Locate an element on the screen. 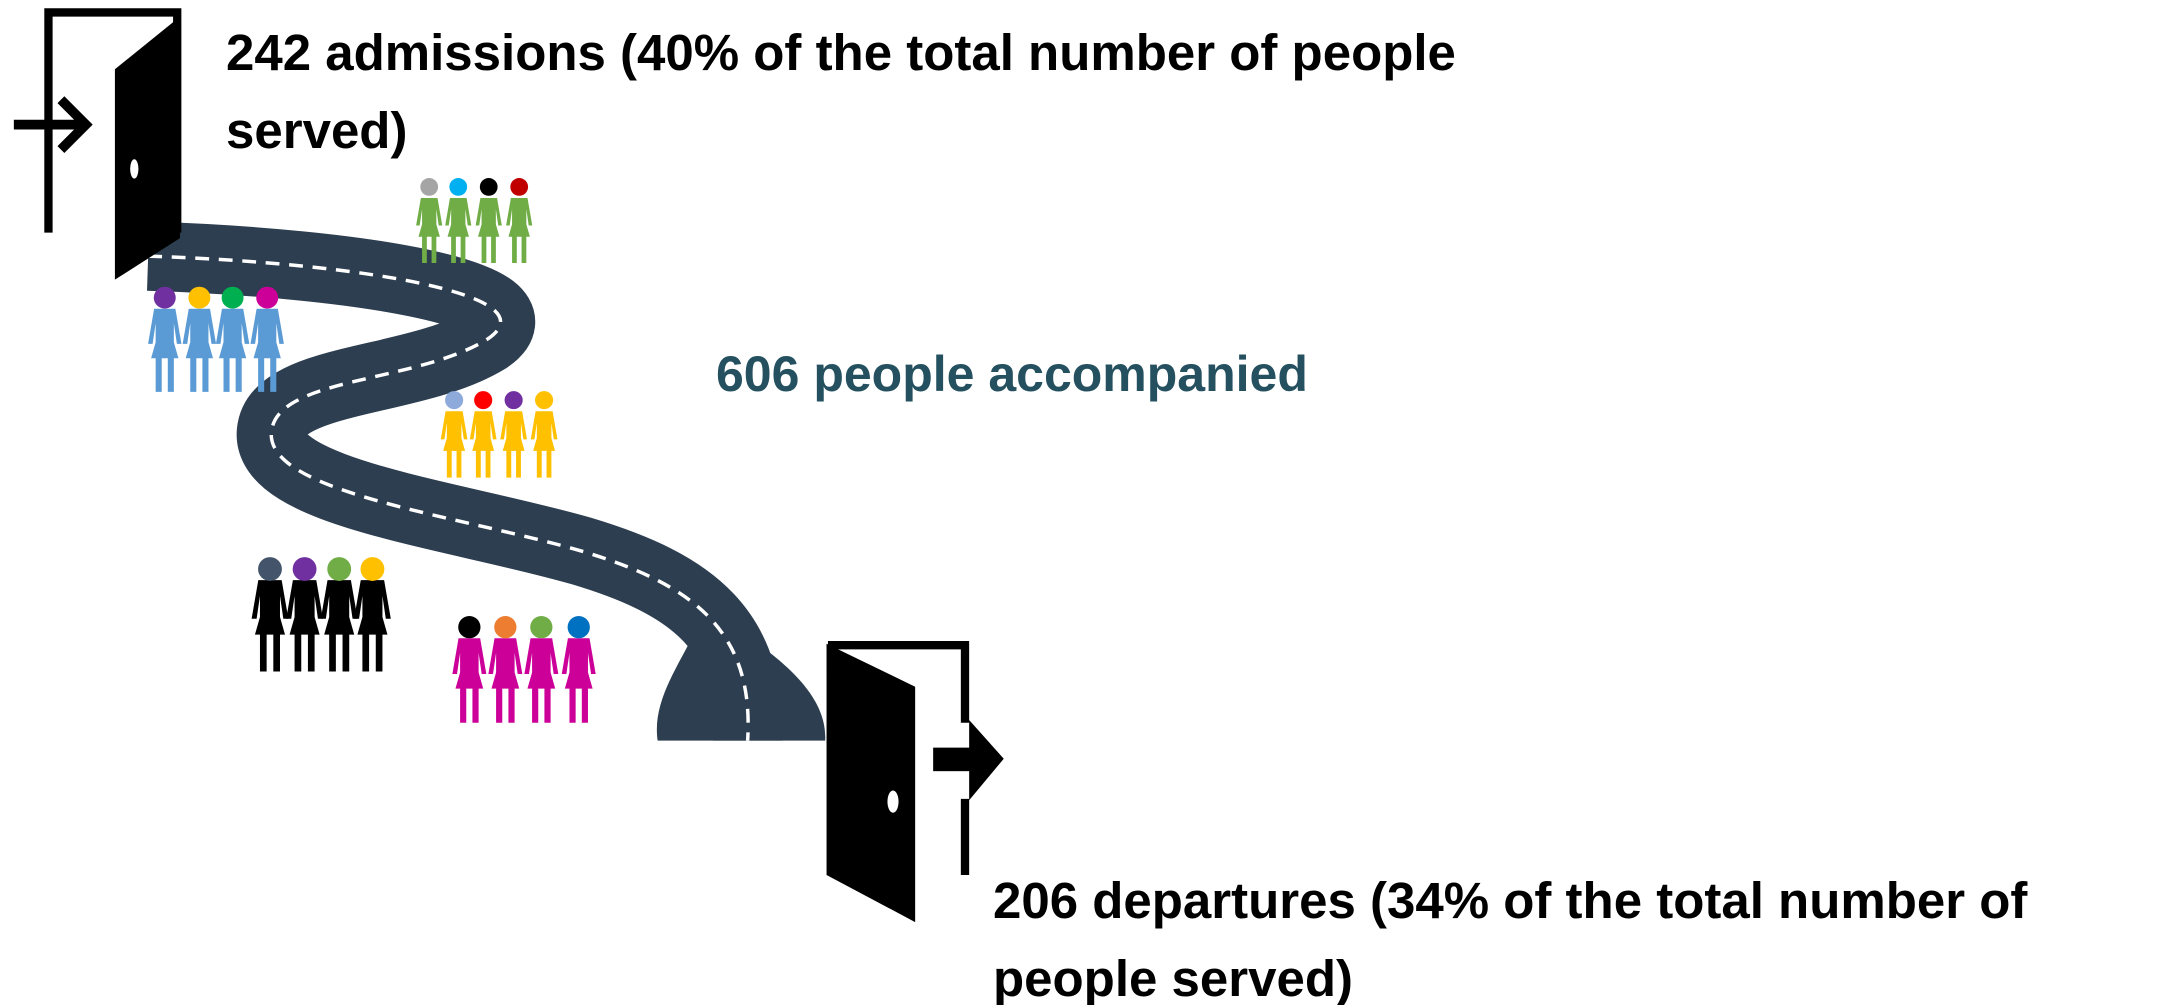 The image size is (2164, 1005). door-frame is located at coordinates (898, 758).